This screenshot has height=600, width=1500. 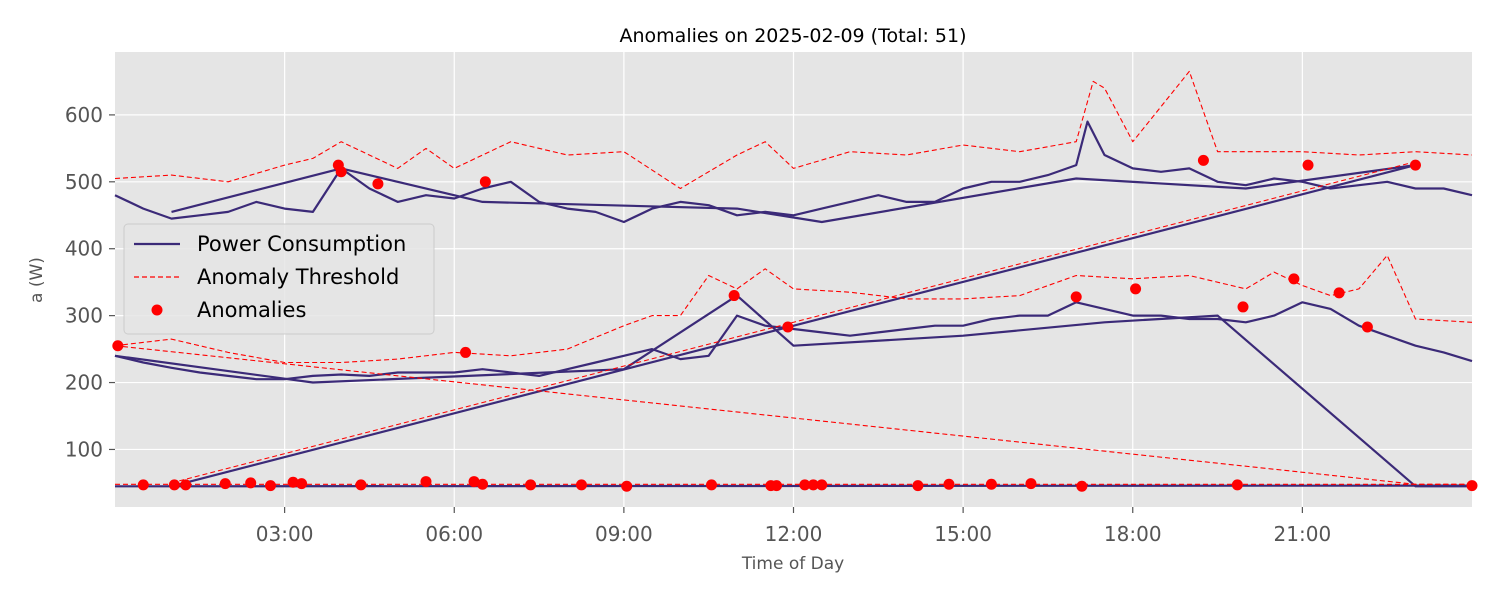 What do you see at coordinates (84, 383) in the screenshot?
I see `y-tick-label: 200` at bounding box center [84, 383].